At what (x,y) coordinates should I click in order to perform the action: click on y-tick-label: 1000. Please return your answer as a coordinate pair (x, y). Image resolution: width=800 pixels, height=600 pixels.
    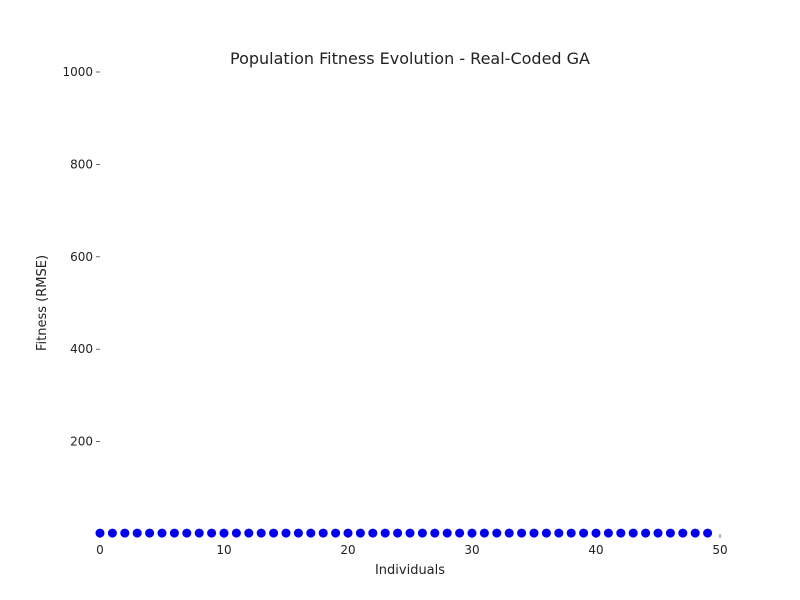
    Looking at the image, I should click on (77, 72).